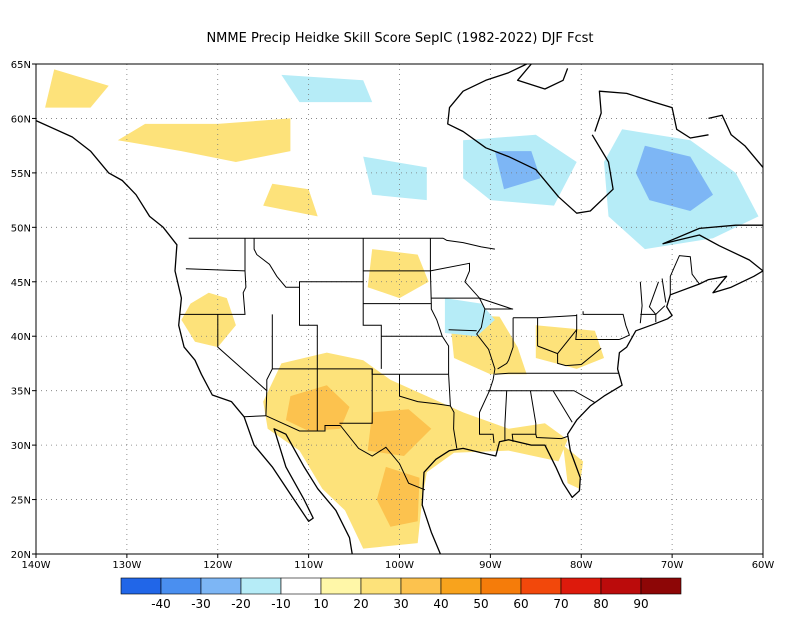  Describe the element at coordinates (520, 604) in the screenshot. I see `colorbar-label: 60` at that location.